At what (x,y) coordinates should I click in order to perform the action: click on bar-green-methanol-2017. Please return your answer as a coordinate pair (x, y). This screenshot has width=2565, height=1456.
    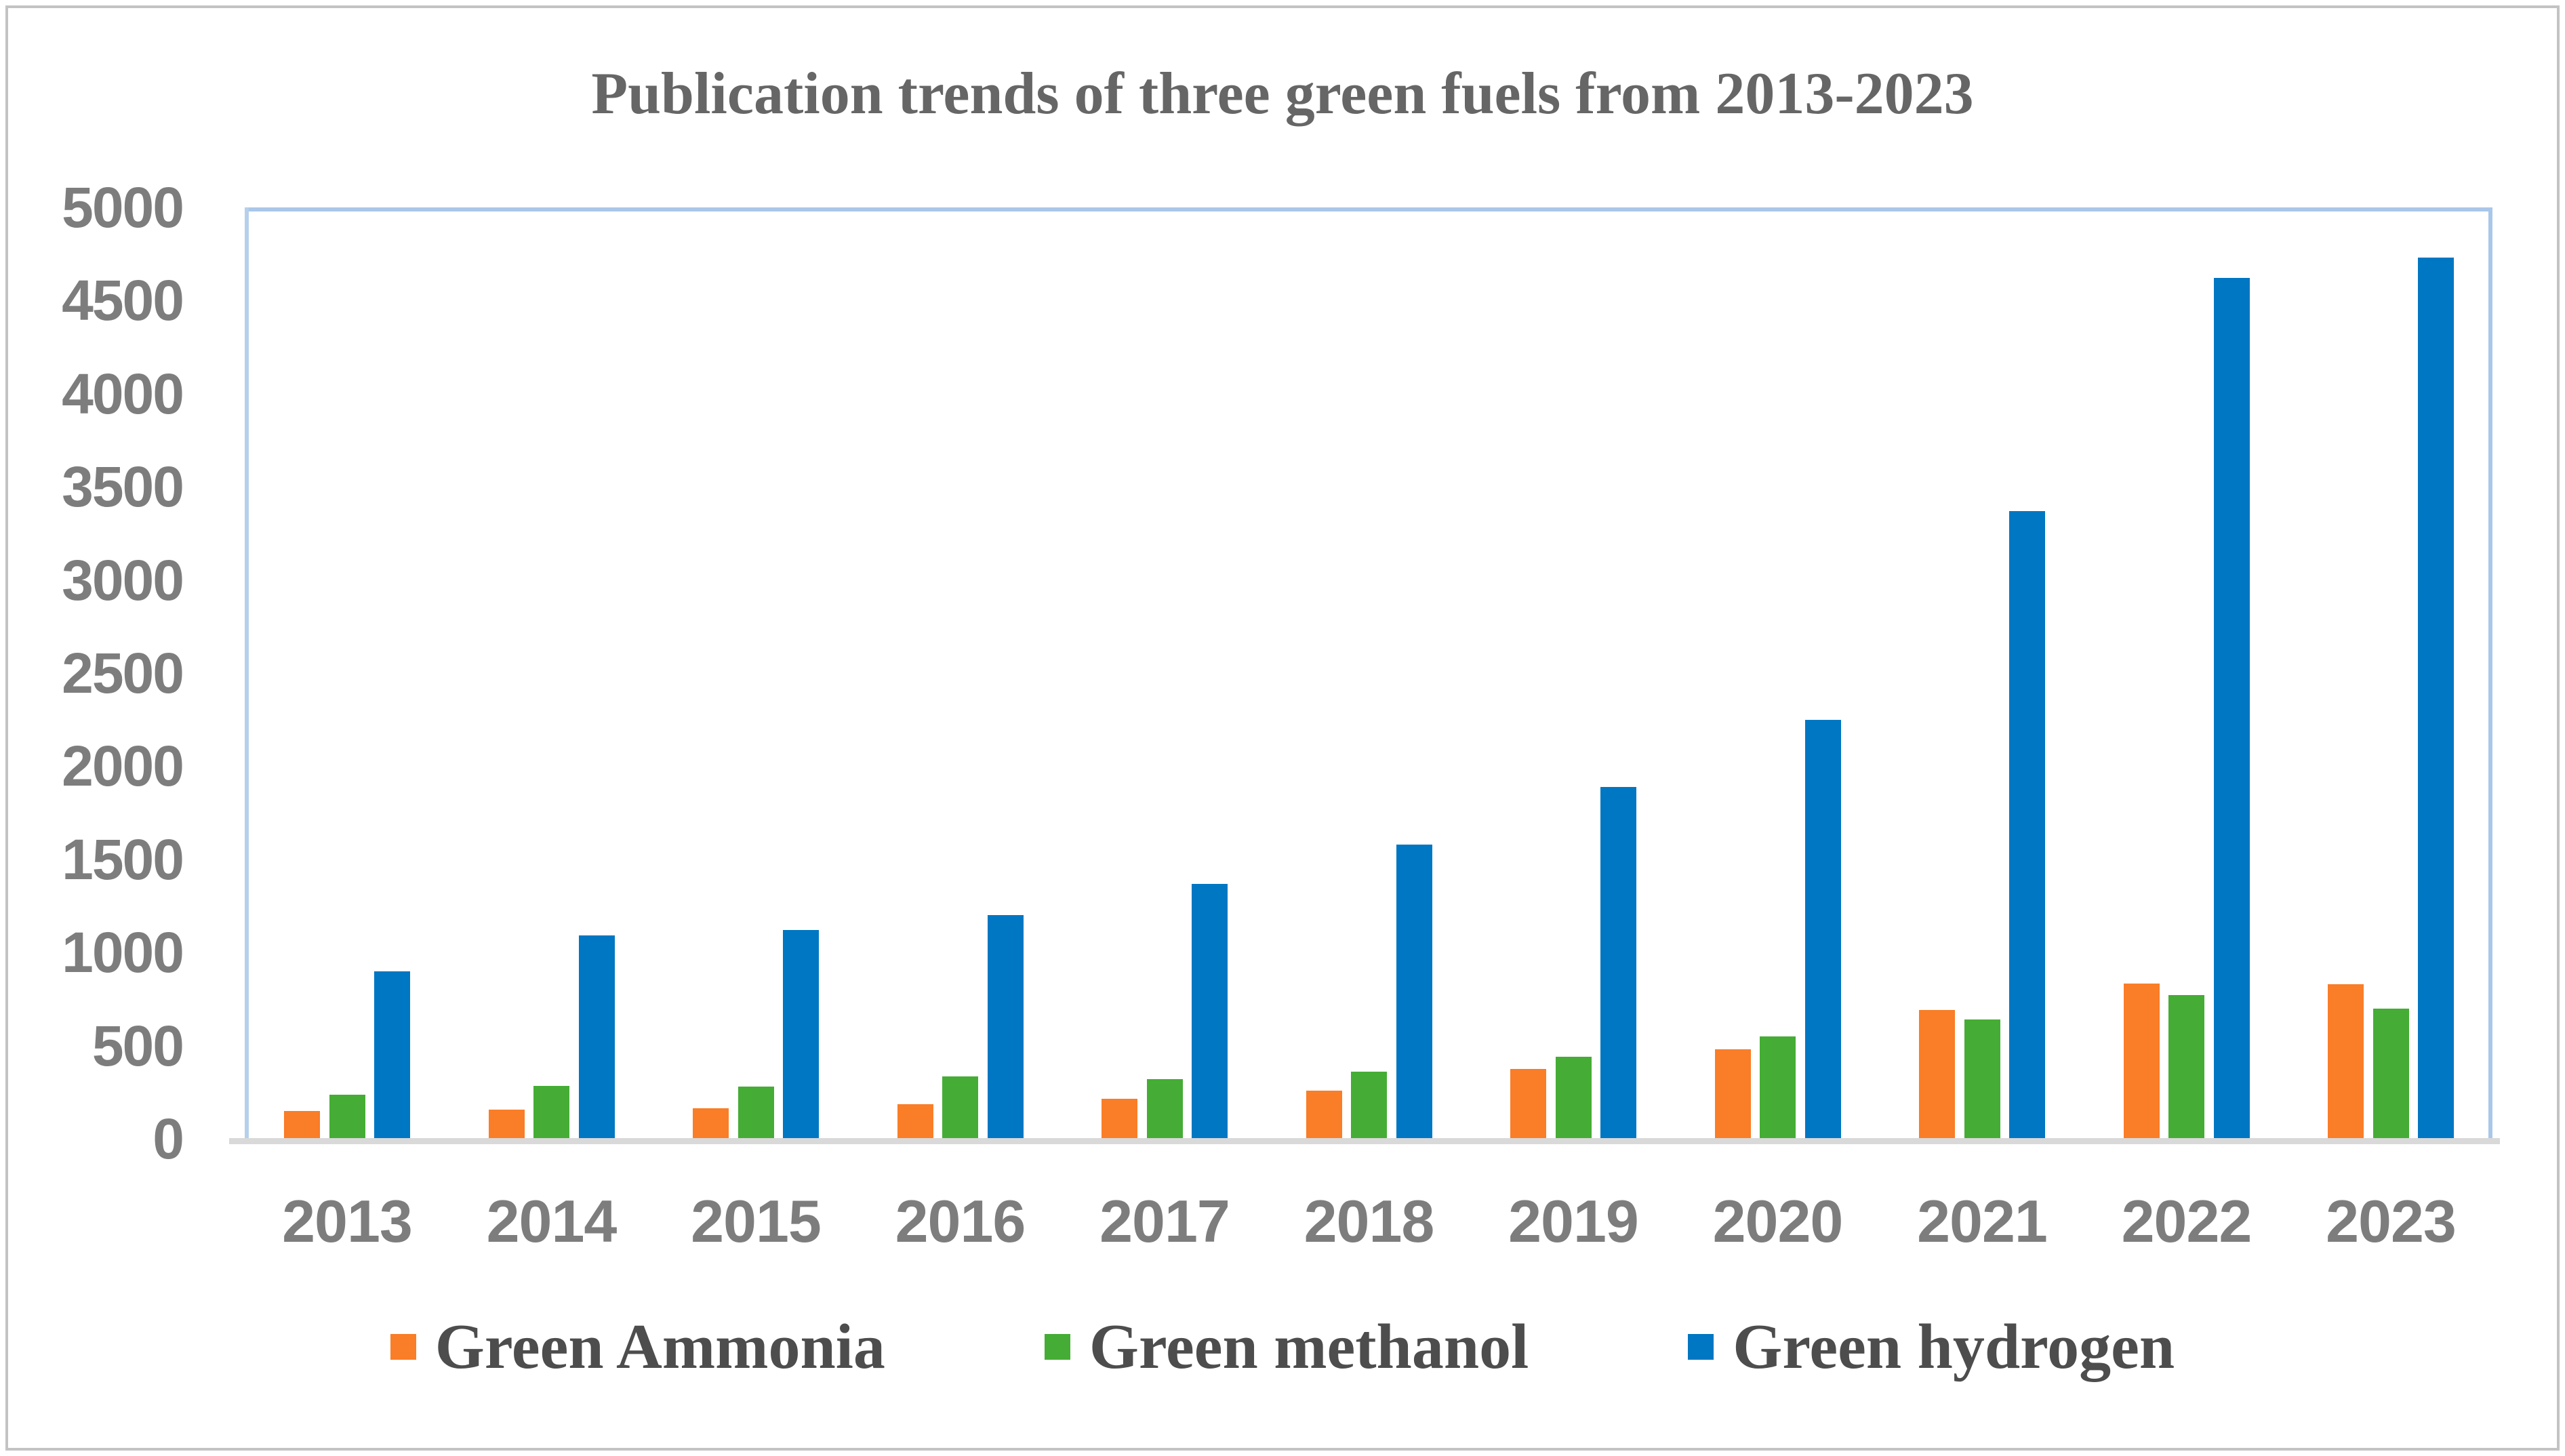
    Looking at the image, I should click on (1164, 1109).